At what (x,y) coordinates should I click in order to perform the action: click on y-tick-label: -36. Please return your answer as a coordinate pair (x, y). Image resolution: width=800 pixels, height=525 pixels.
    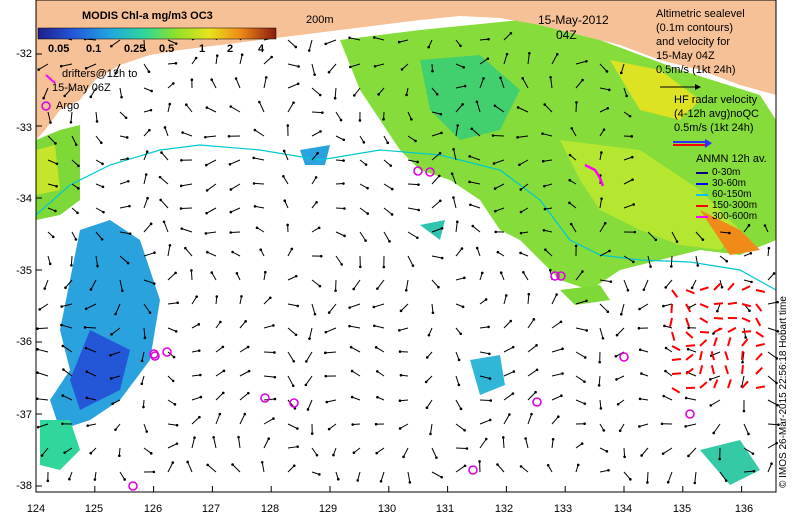
    Looking at the image, I should click on (19, 342).